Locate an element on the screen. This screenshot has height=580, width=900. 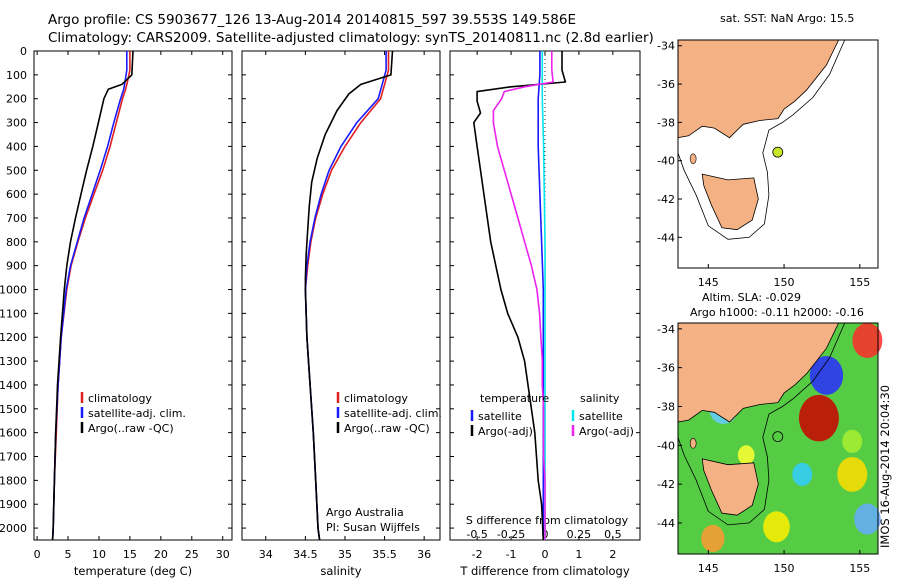
difference-x-tick-label: -1 is located at coordinates (511, 554).